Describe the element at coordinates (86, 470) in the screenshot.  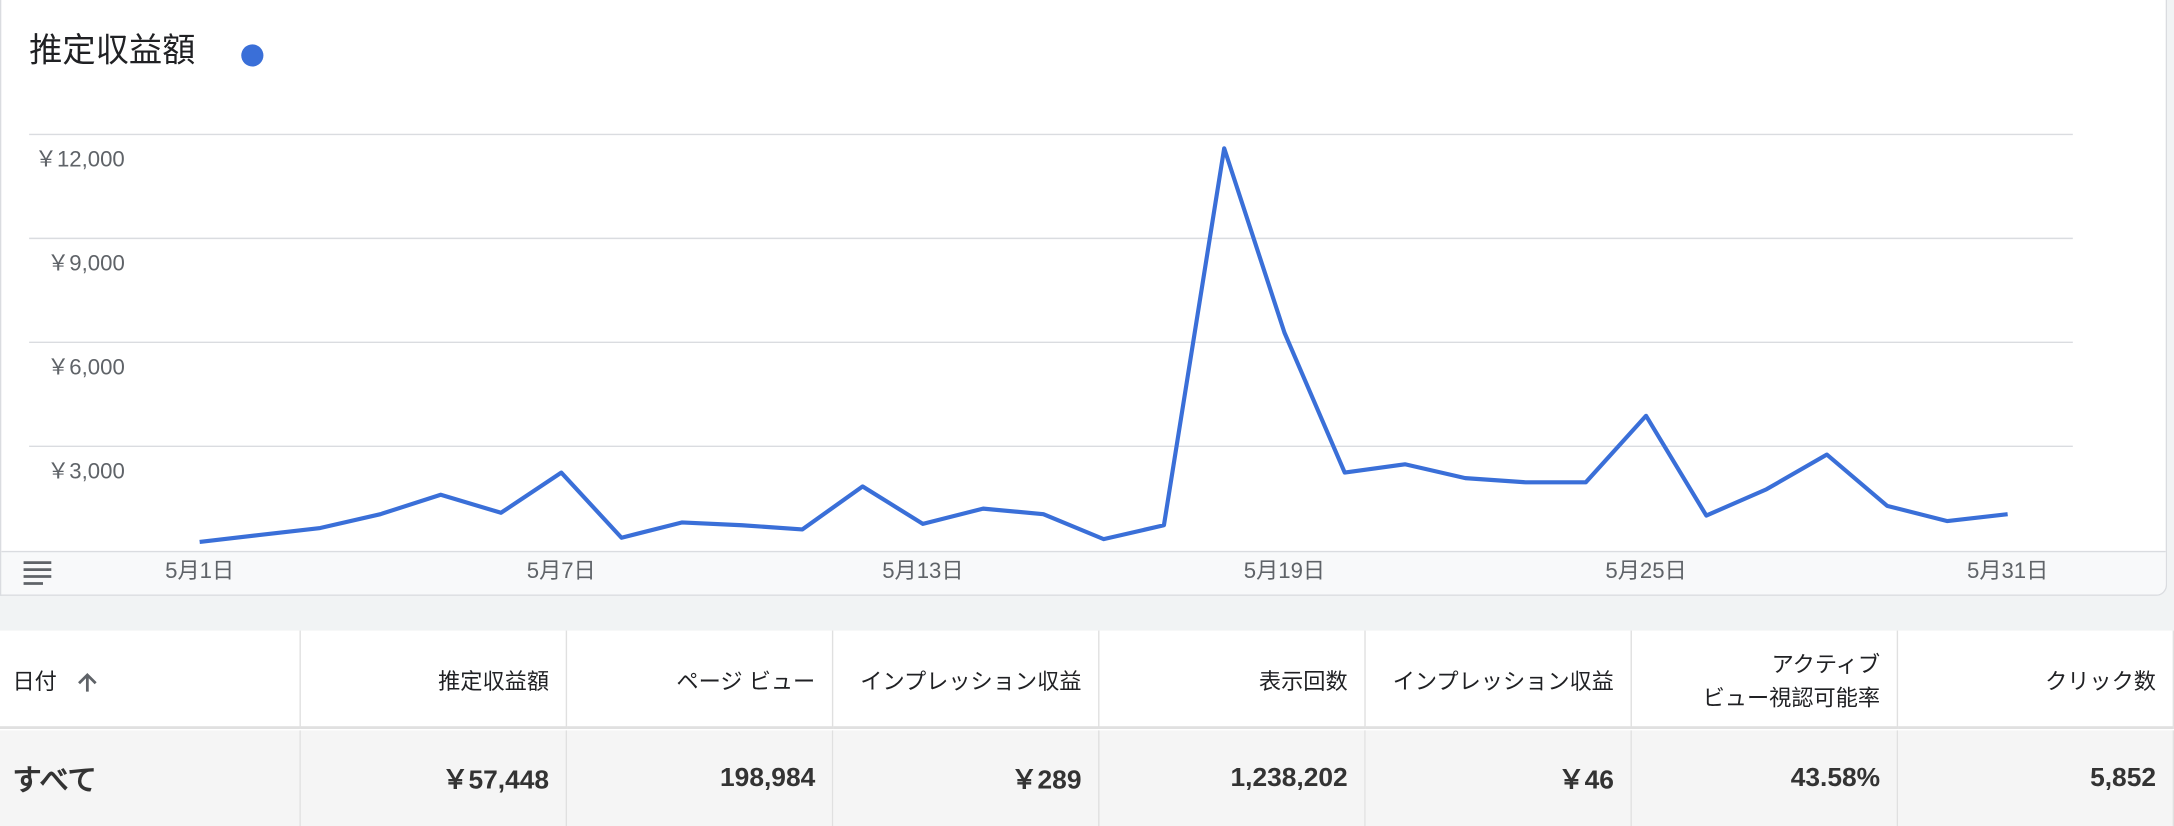
I see `y-tick-label: ￥3,000` at that location.